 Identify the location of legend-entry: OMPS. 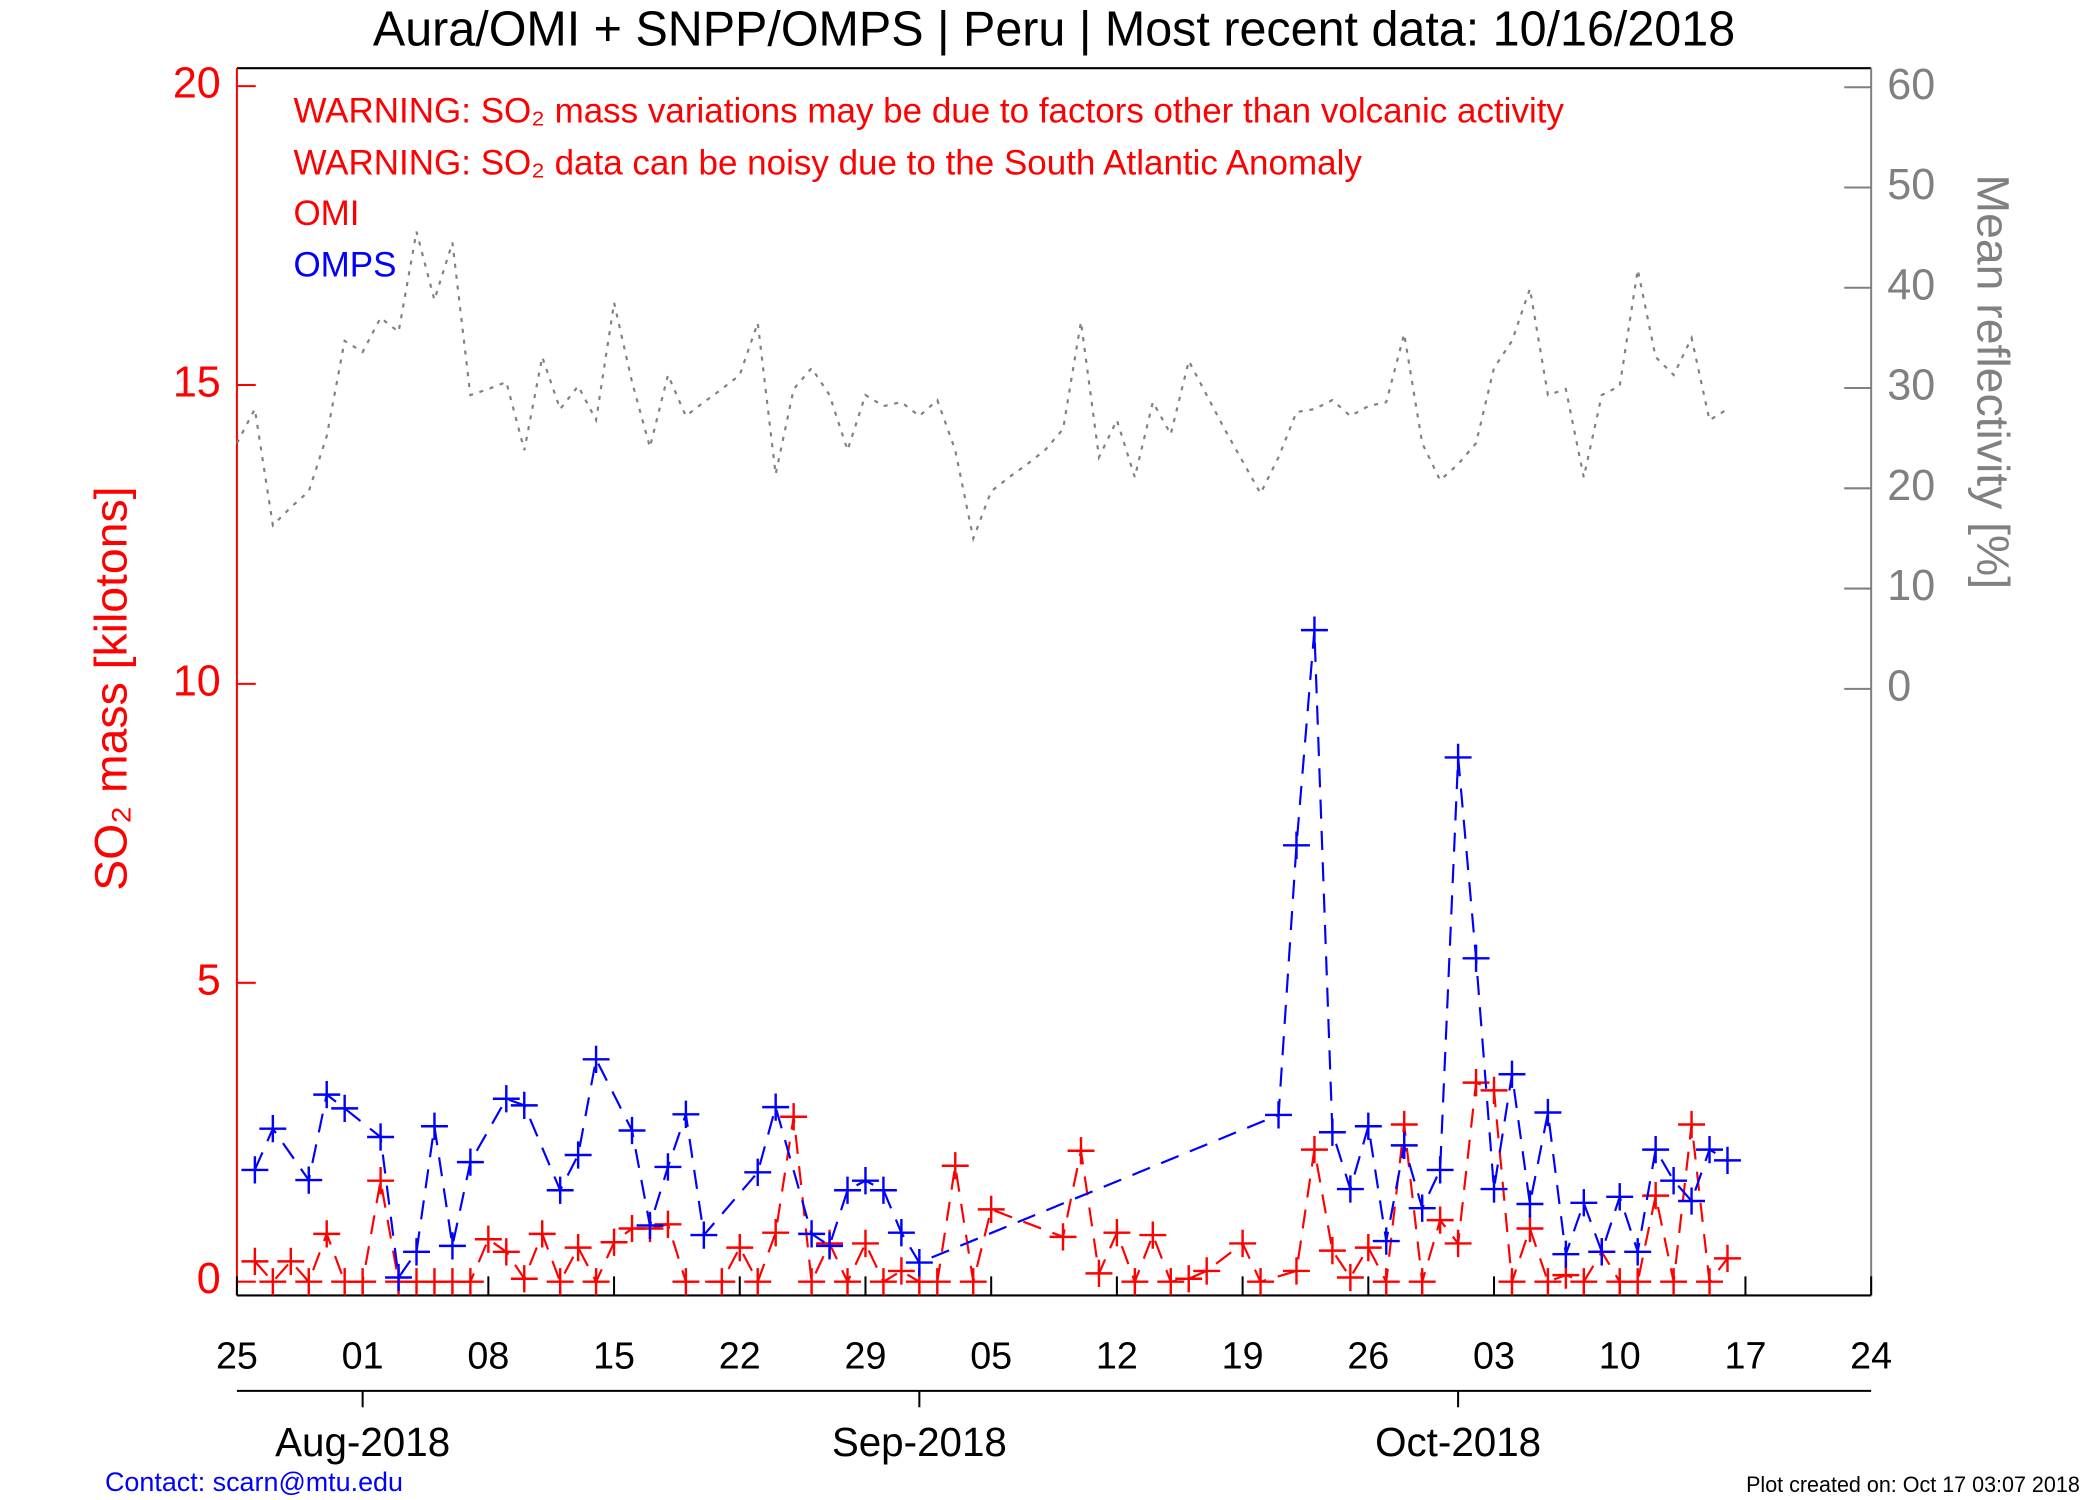
(344, 264).